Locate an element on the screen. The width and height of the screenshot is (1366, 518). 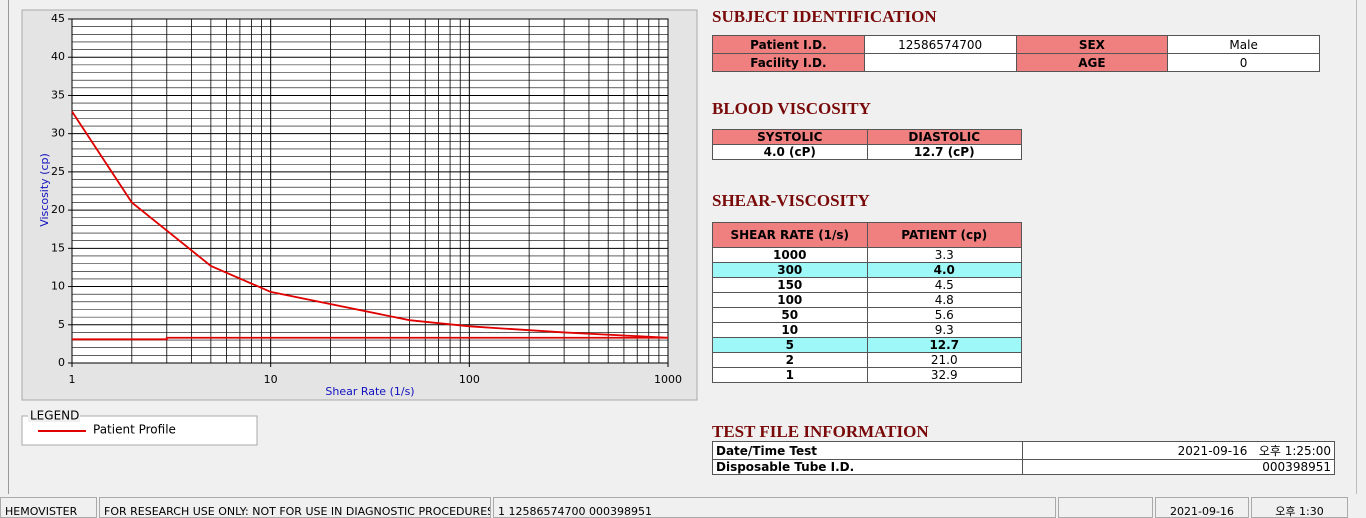
blood-table: SYSTOLIC DIASTOLIC 4.0 (cP) 12.7 (cP) is located at coordinates (867, 144).